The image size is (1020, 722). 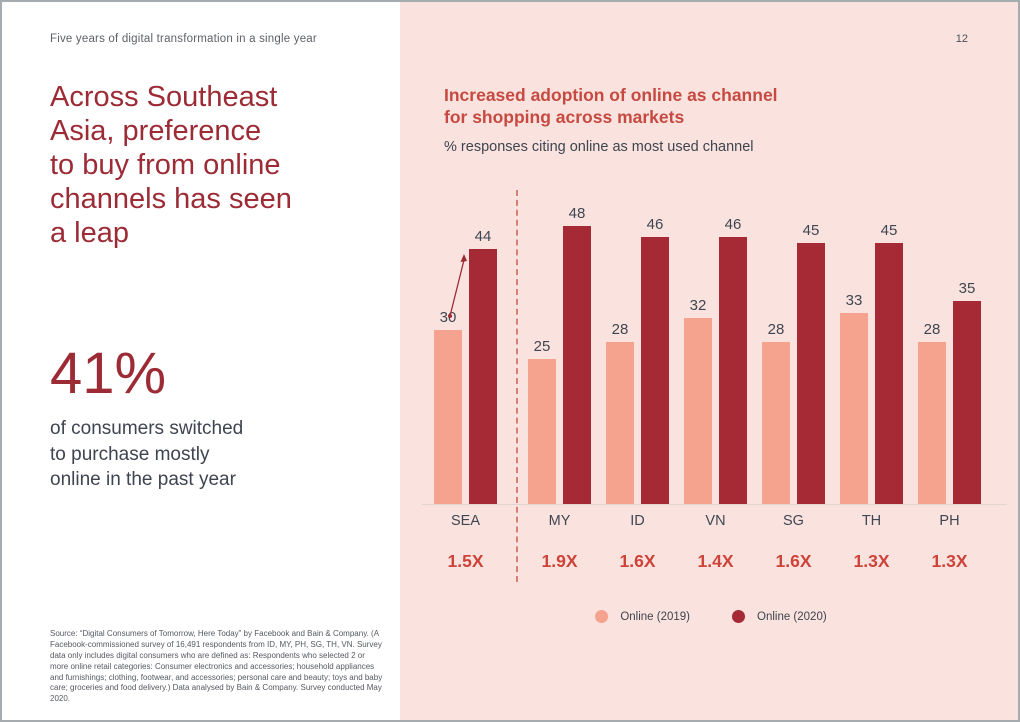 I want to click on legend-label: Online (2019), so click(x=655, y=616).